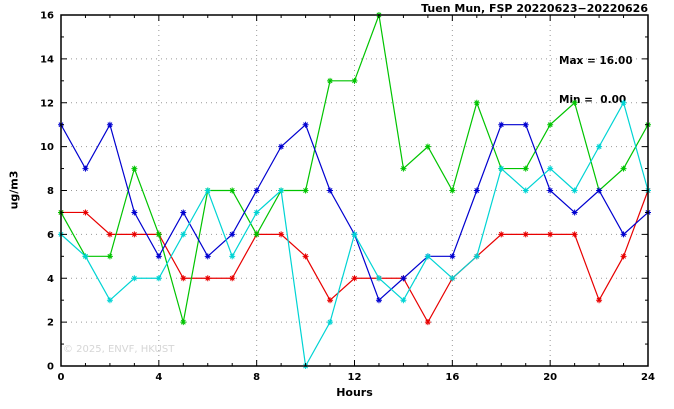 This screenshot has width=674, height=409. I want to click on x-tick-label: 24, so click(648, 377).